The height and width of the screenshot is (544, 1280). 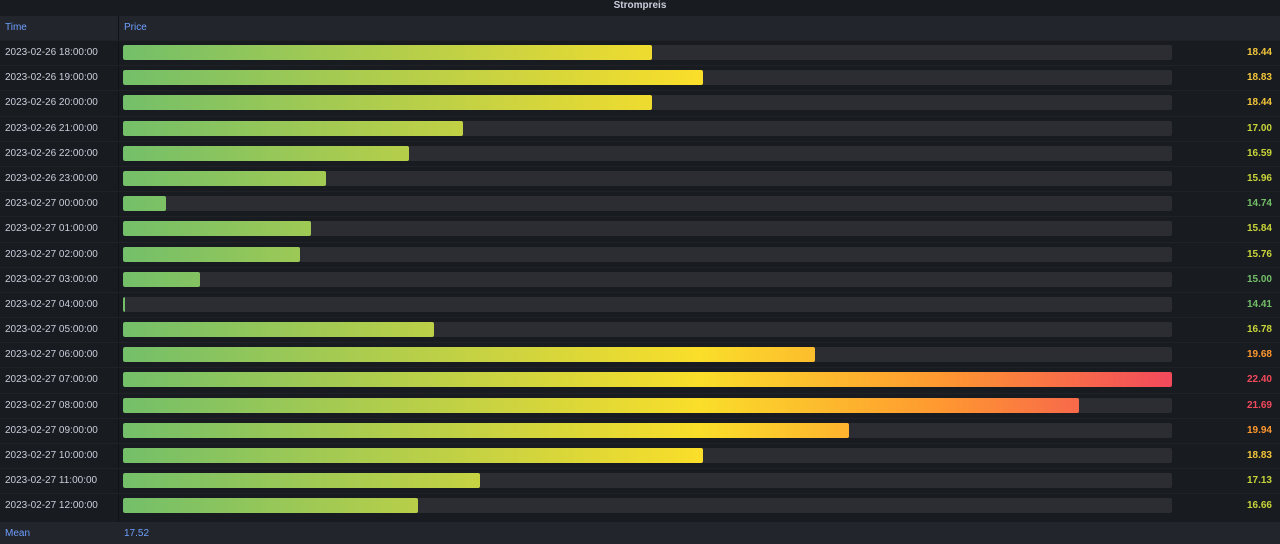 I want to click on row-time: 2023-02-27 00:00:00, so click(x=51, y=204).